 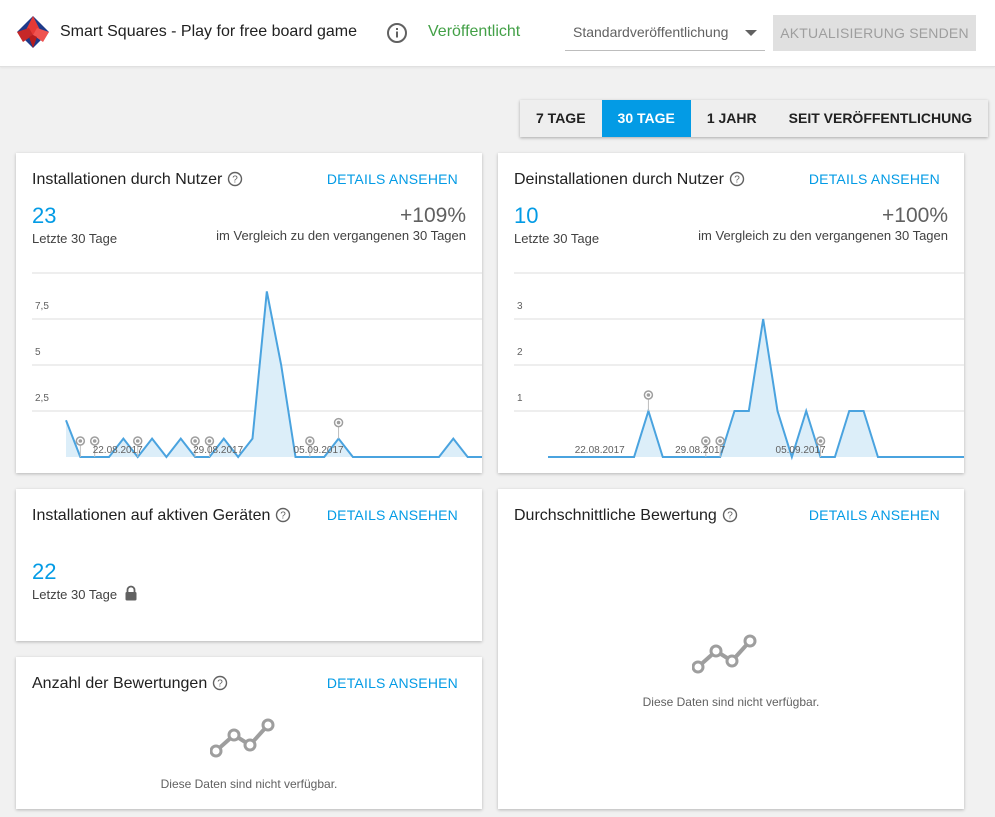 What do you see at coordinates (209, 31) in the screenshot?
I see `app-title: Smart Squares - Play for free board game` at bounding box center [209, 31].